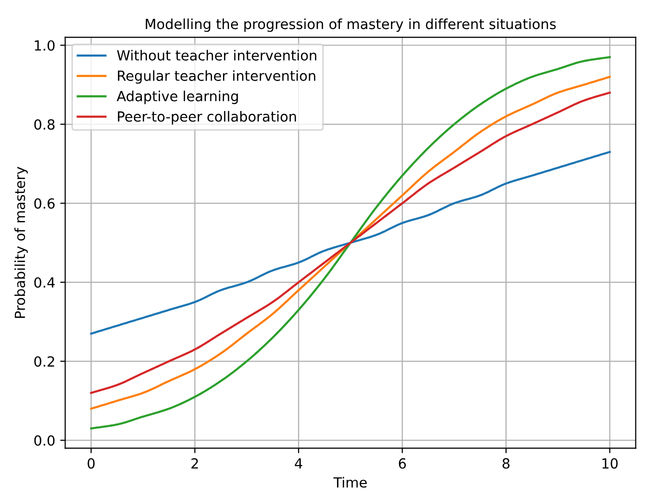  What do you see at coordinates (44, 282) in the screenshot?
I see `y-tick-label: 0.4` at bounding box center [44, 282].